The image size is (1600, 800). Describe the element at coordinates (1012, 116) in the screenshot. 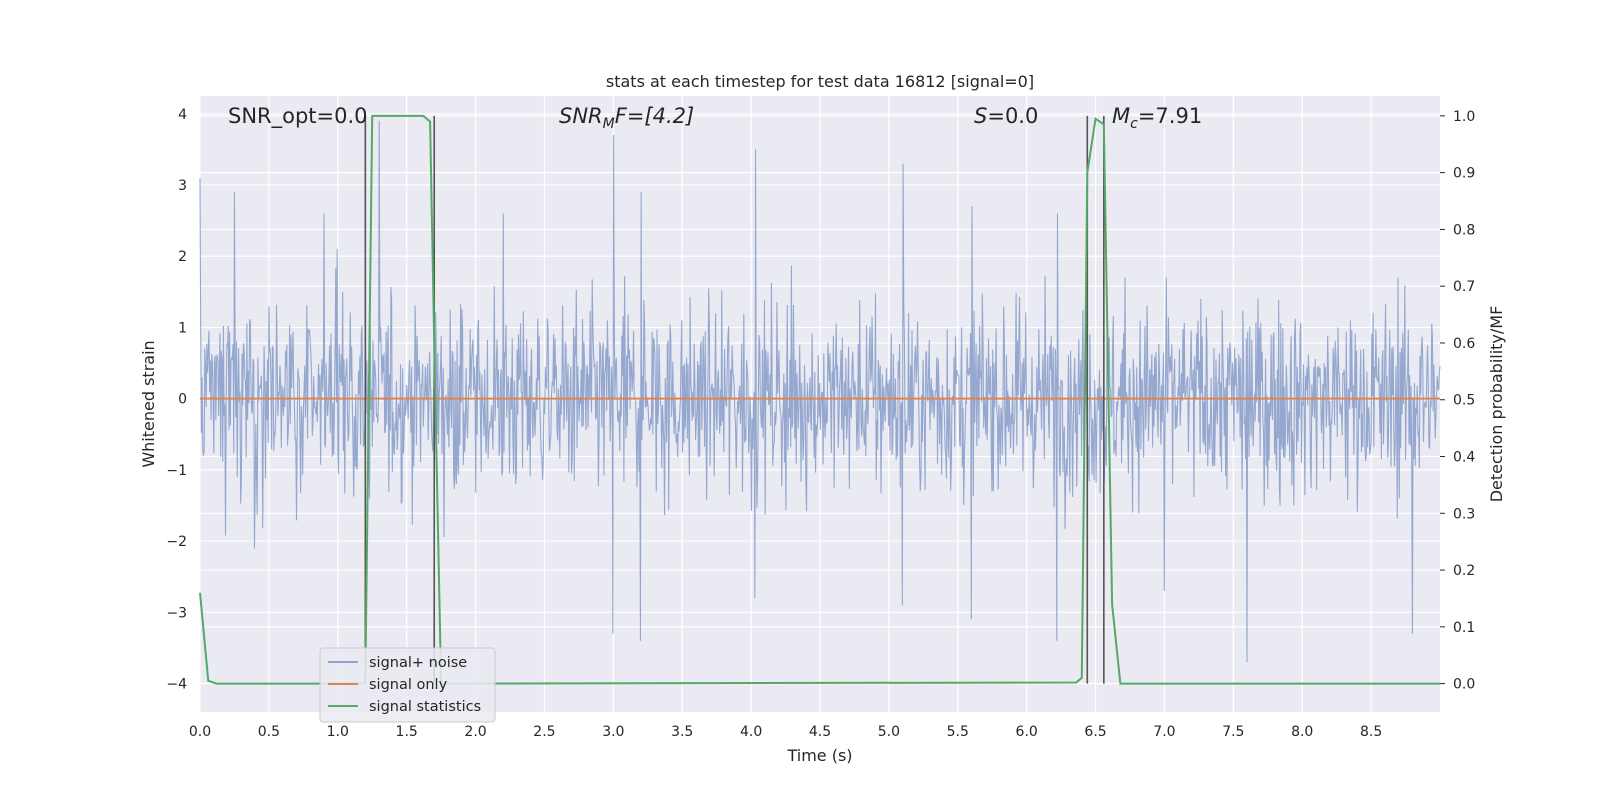

I see `annotation-s-rest: =0.0` at that location.